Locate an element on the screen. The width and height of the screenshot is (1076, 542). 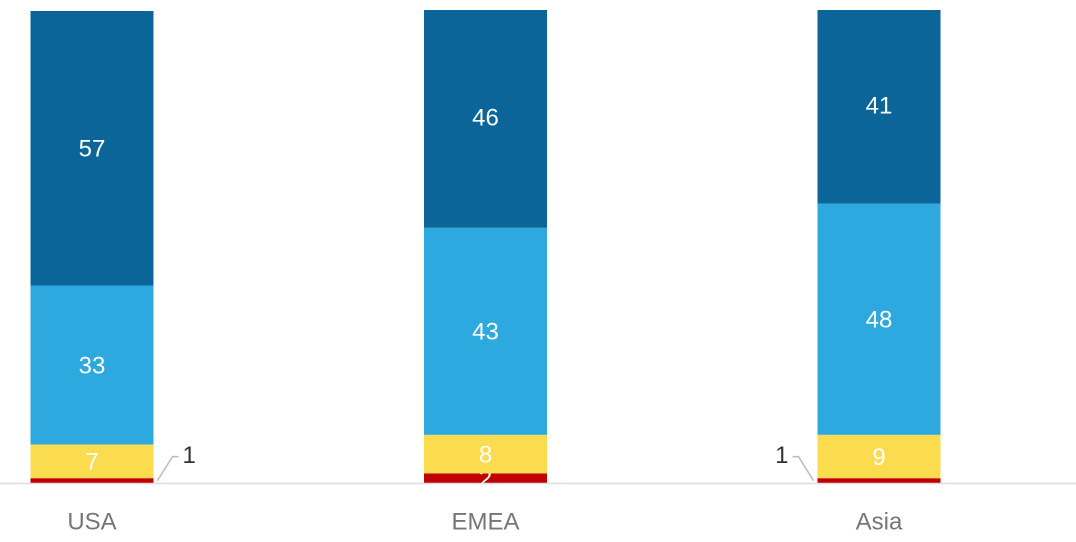
x-tick-label: Asia is located at coordinates (879, 521).